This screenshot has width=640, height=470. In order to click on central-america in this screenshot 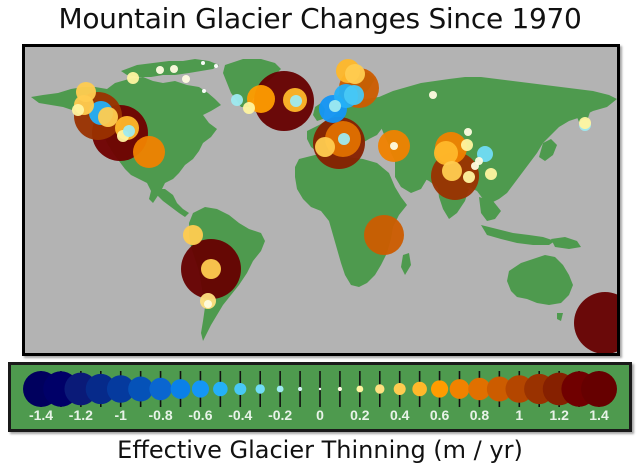, I will do `click(171, 203)`.